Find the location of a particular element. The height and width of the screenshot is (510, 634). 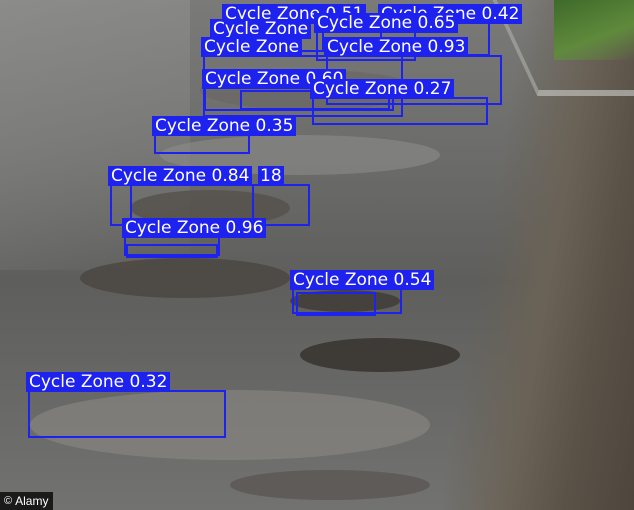

grass-patch is located at coordinates (594, 30).